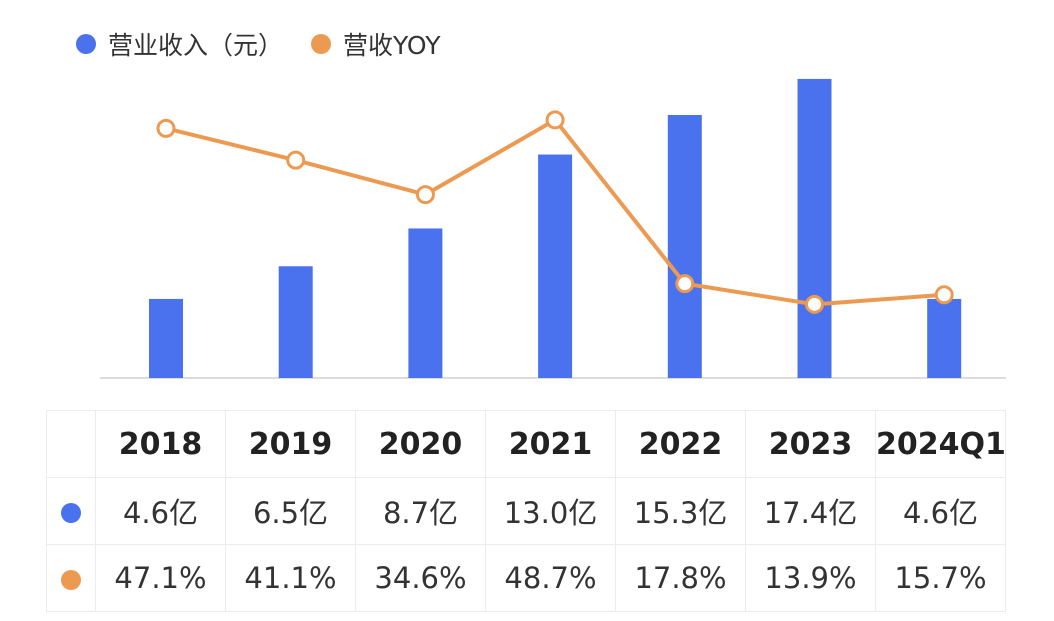 Image resolution: width=1054 pixels, height=621 pixels. Describe the element at coordinates (290, 444) in the screenshot. I see `header-cell: 2019` at that location.